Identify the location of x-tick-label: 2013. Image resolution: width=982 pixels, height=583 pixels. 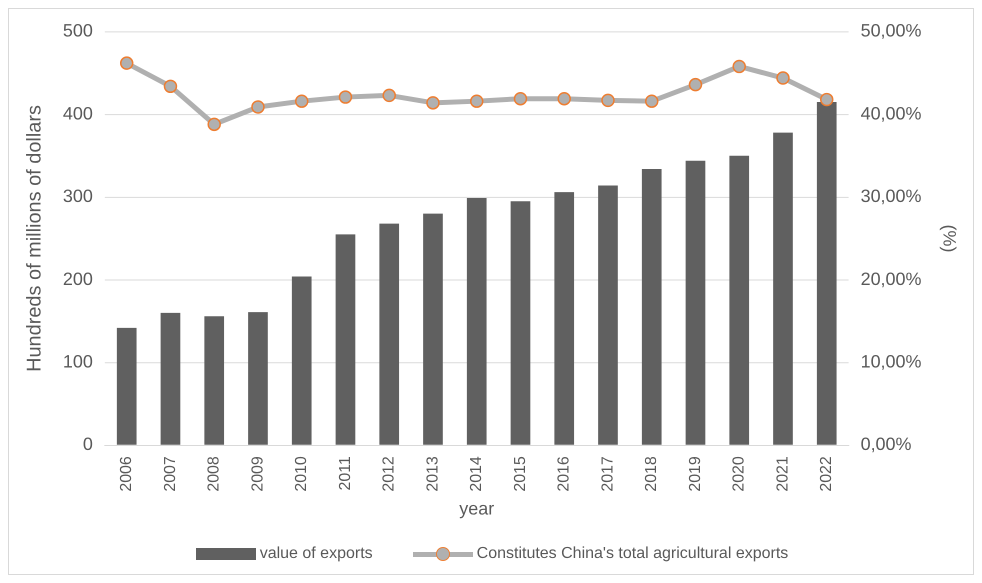
(433, 474).